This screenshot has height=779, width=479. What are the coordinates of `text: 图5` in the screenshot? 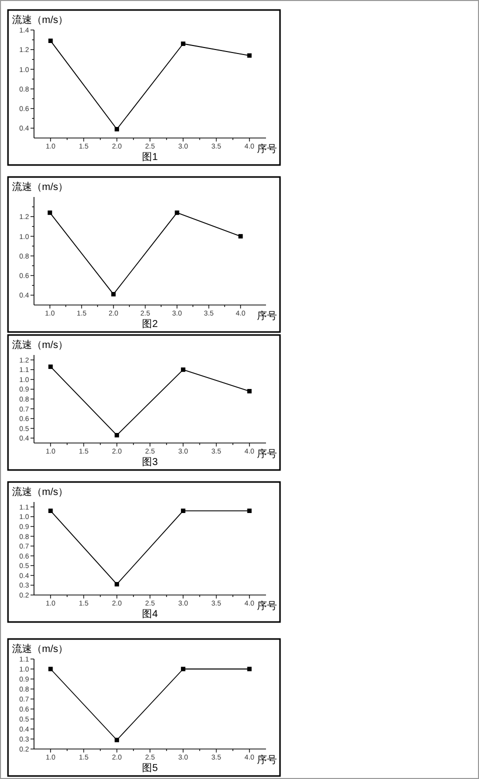 It's located at (150, 768).